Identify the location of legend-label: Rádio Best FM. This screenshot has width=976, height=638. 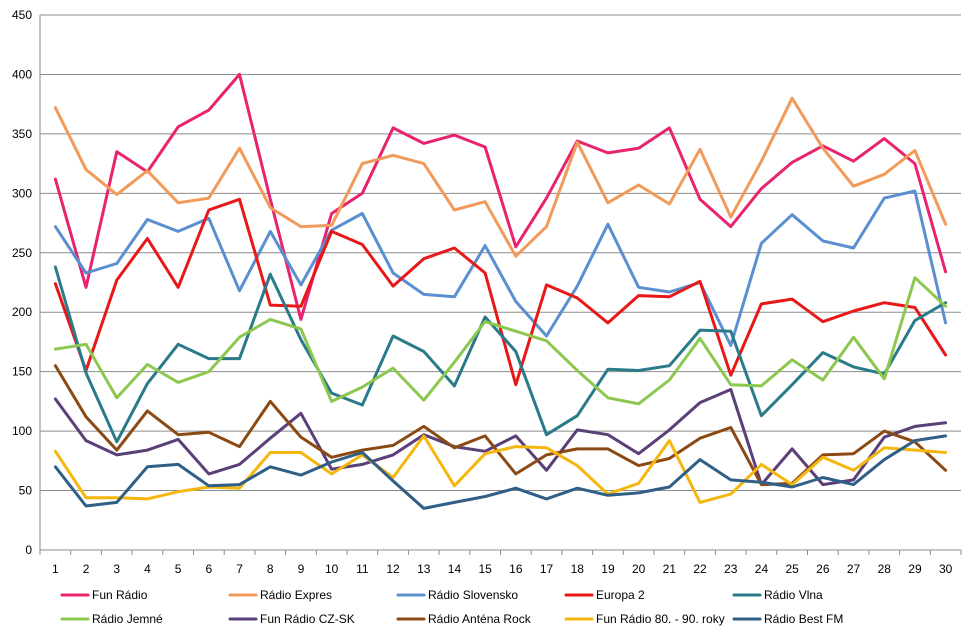
(803, 619).